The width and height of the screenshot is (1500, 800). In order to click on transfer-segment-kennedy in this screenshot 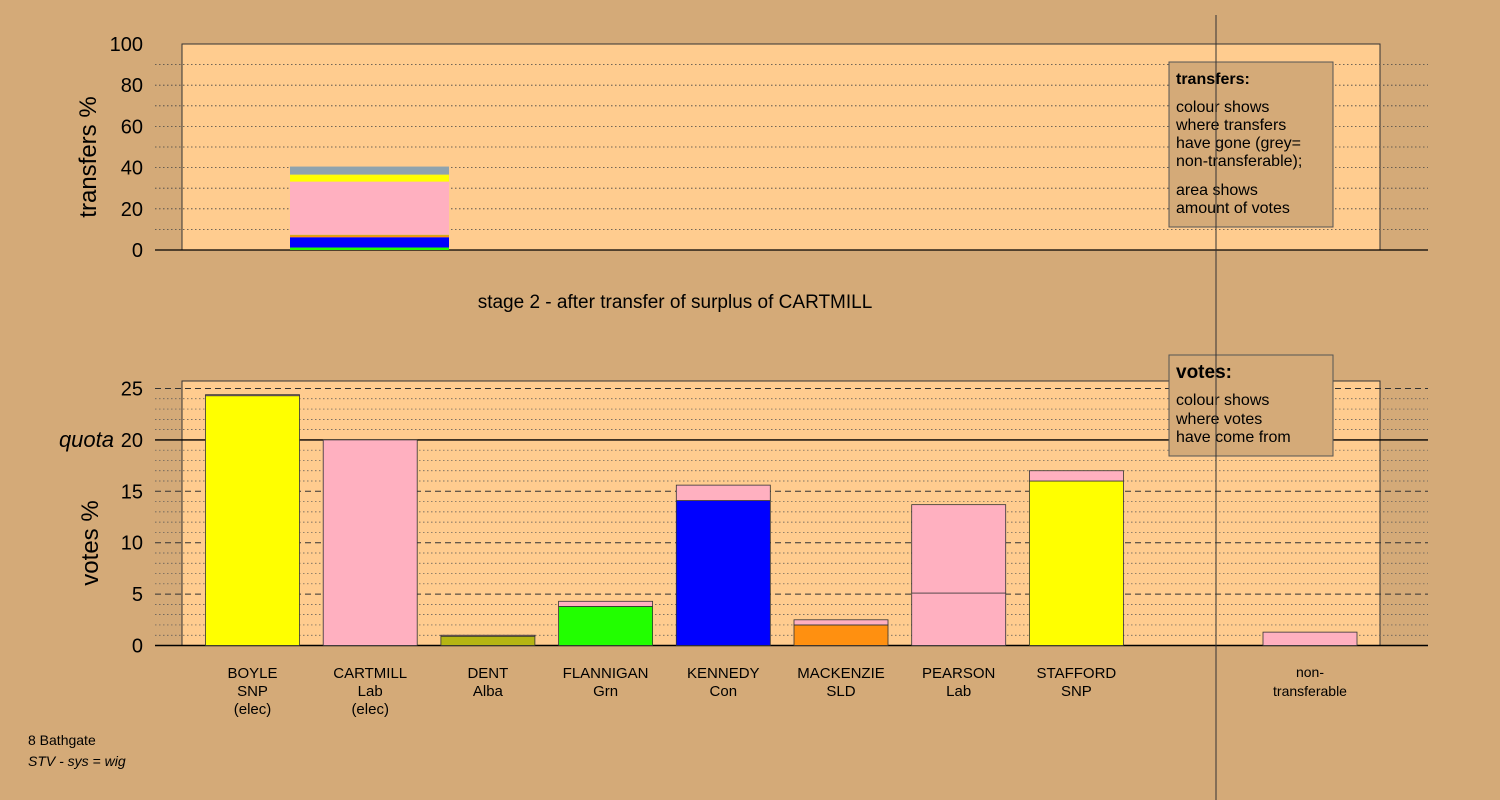, I will do `click(369, 242)`.